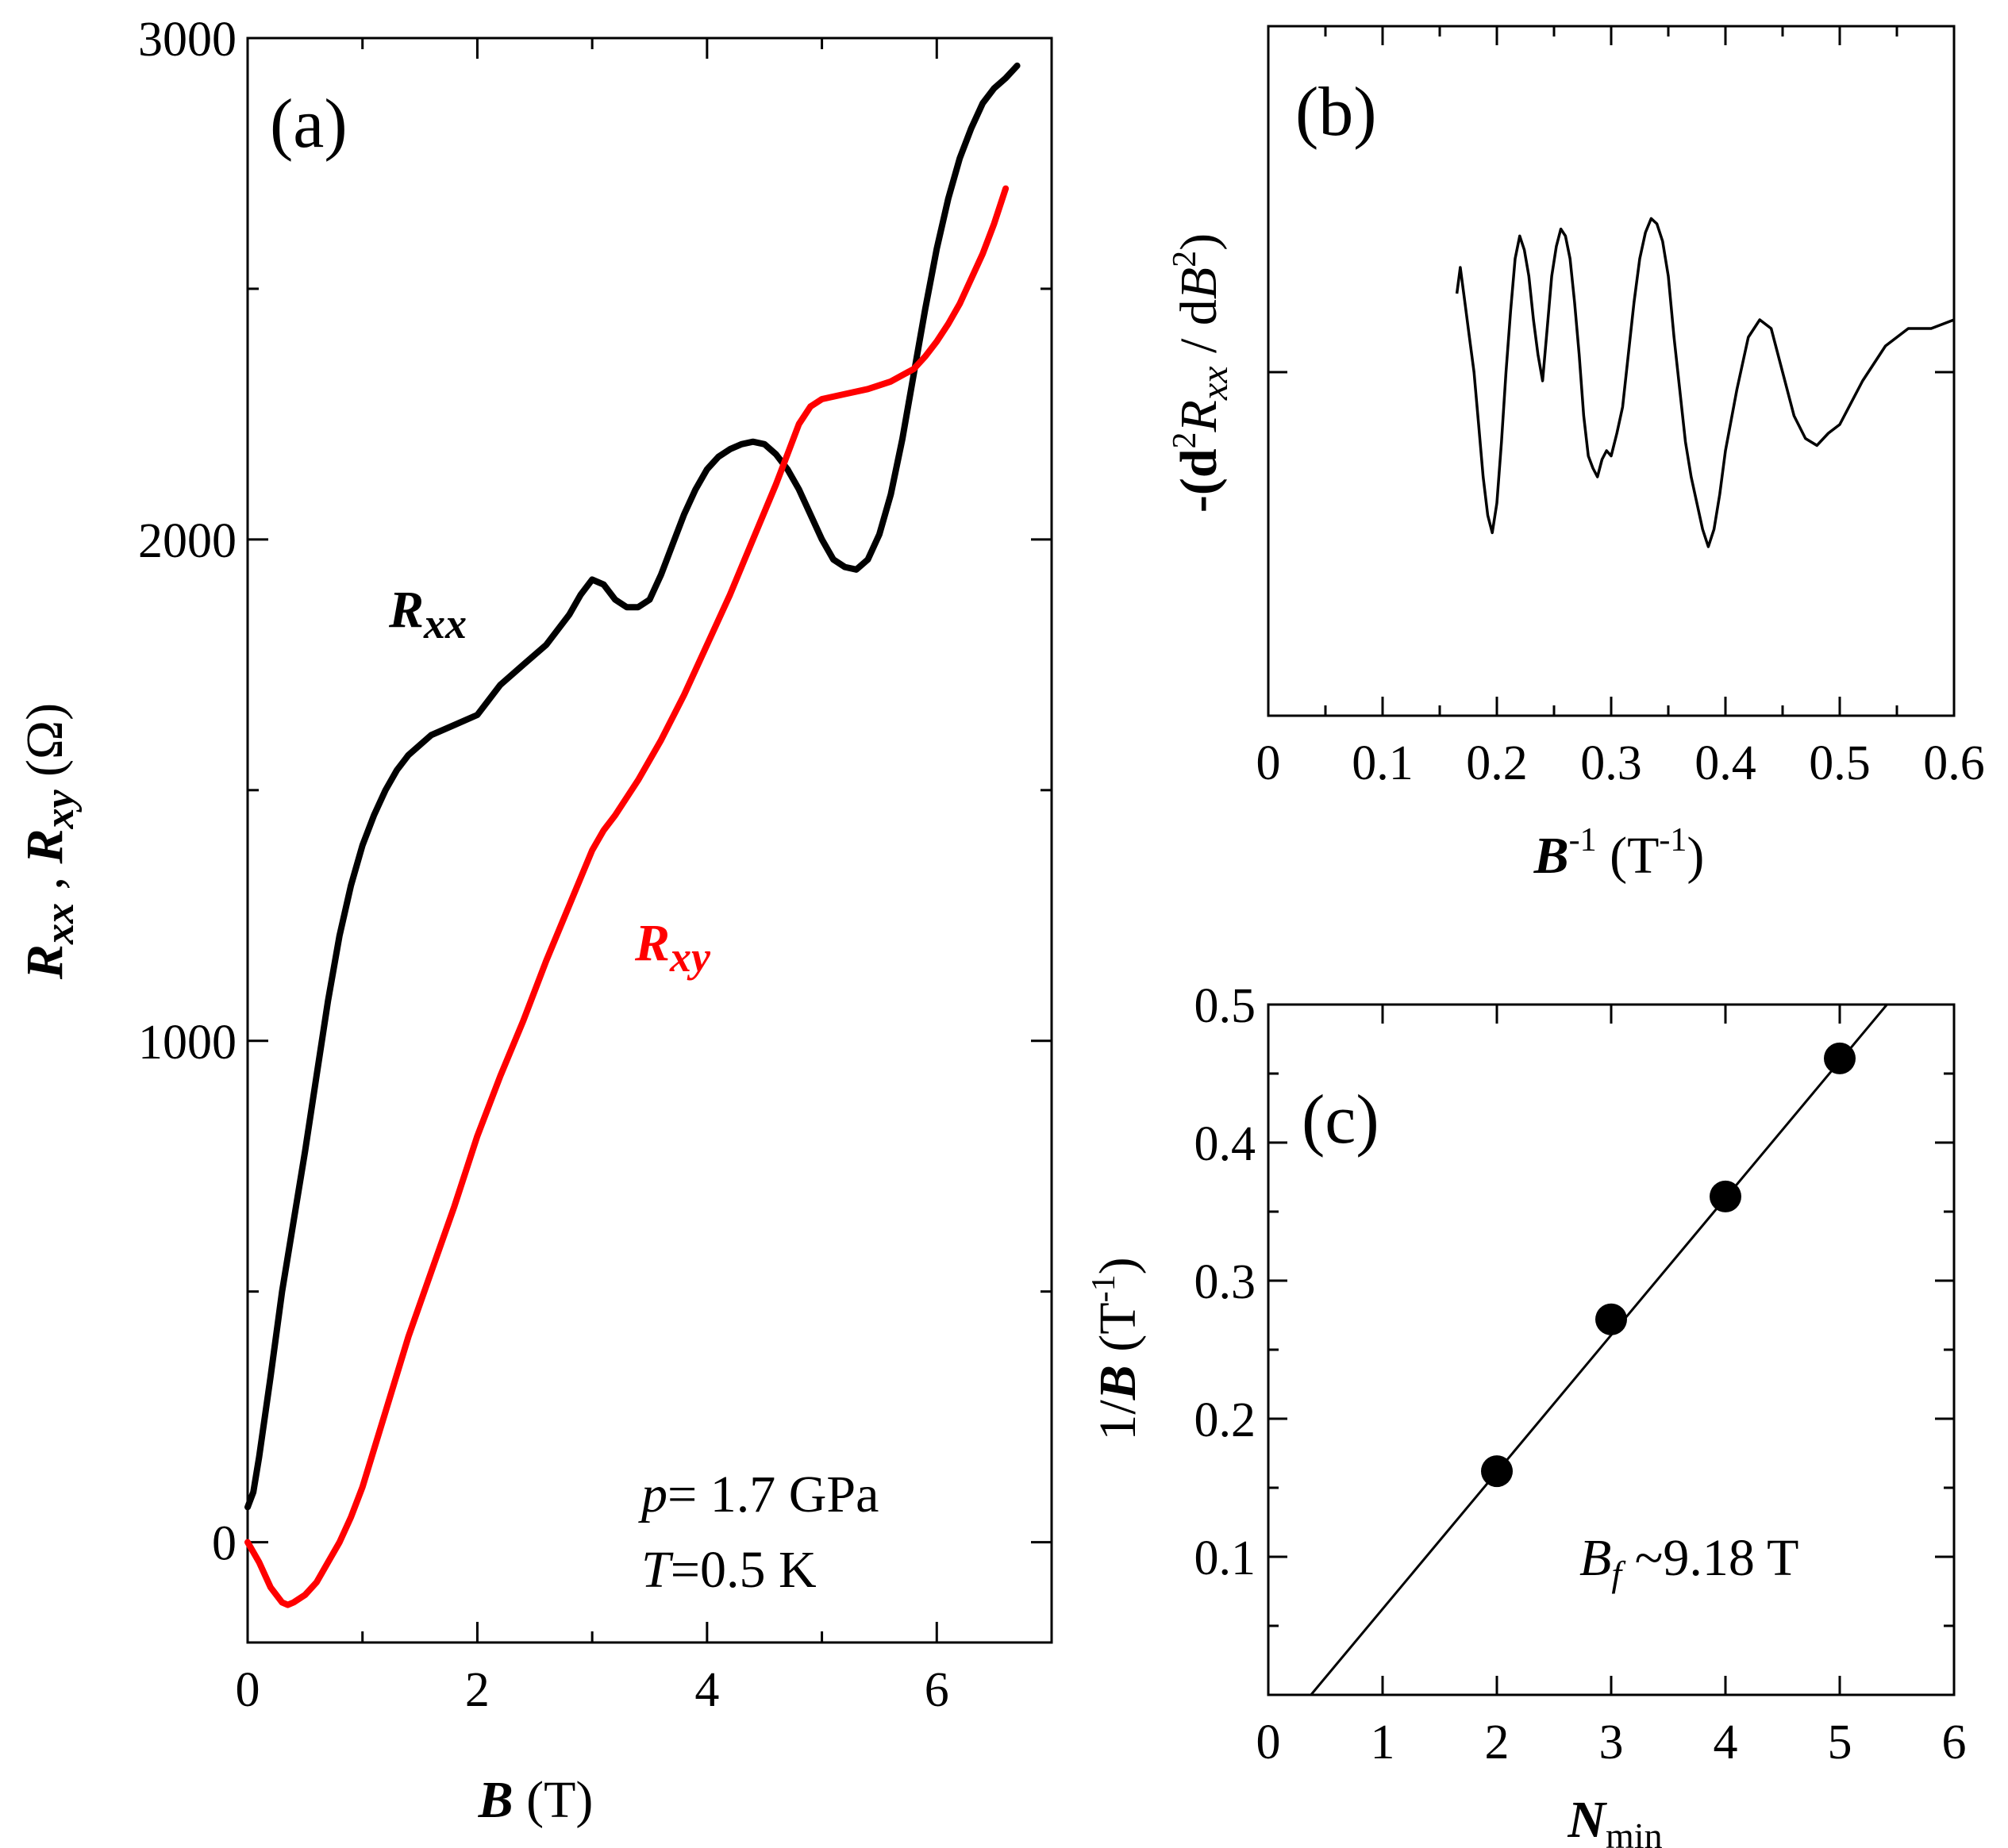 The image size is (2008, 1848). I want to click on x-tick-label: 1, so click(1383, 1742).